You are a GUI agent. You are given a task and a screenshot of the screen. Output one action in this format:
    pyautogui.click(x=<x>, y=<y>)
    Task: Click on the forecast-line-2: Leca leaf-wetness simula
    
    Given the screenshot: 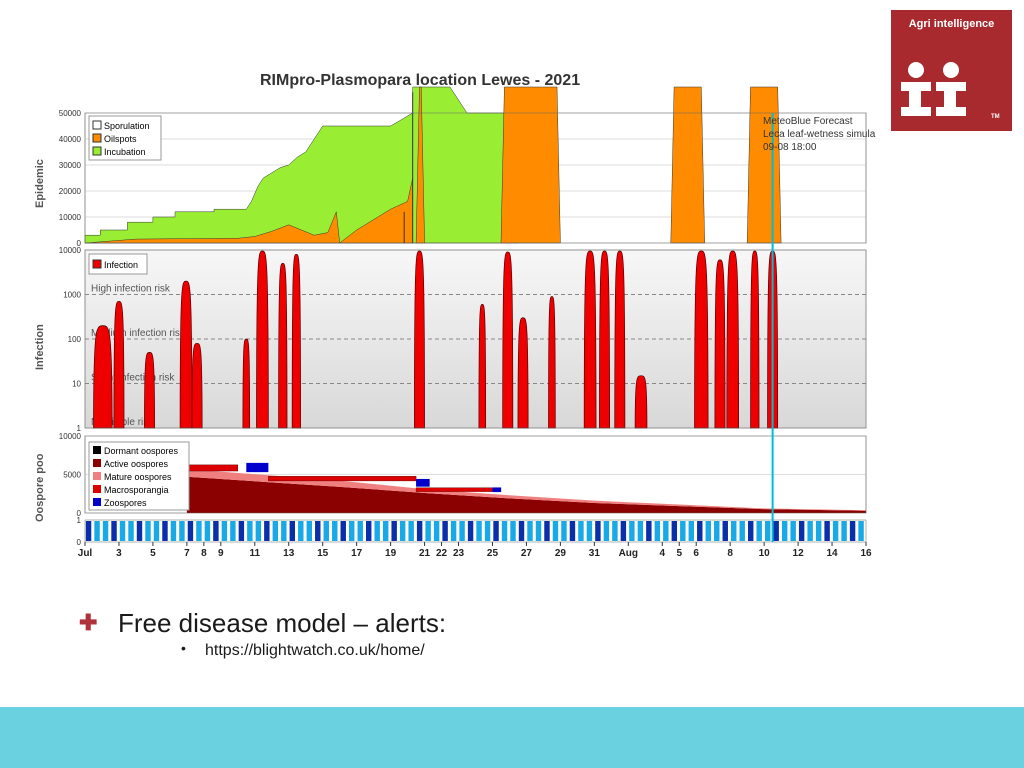 What is the action you would take?
    pyautogui.click(x=819, y=134)
    